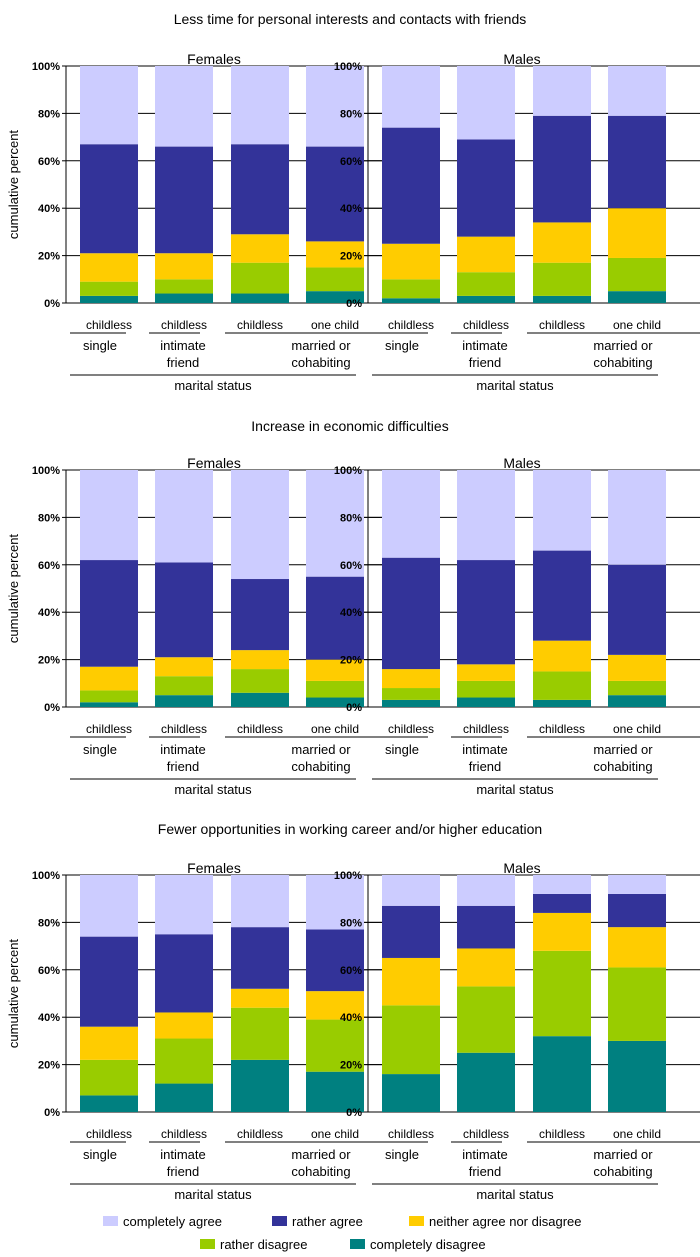 Image resolution: width=700 pixels, height=1257 pixels. I want to click on chart-title: Increase in economic difficulties, so click(349, 426).